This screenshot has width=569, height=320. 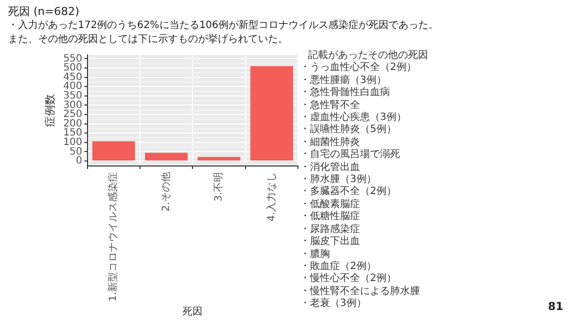 What do you see at coordinates (330, 106) in the screenshot?
I see `text: ・急性腎不全` at bounding box center [330, 106].